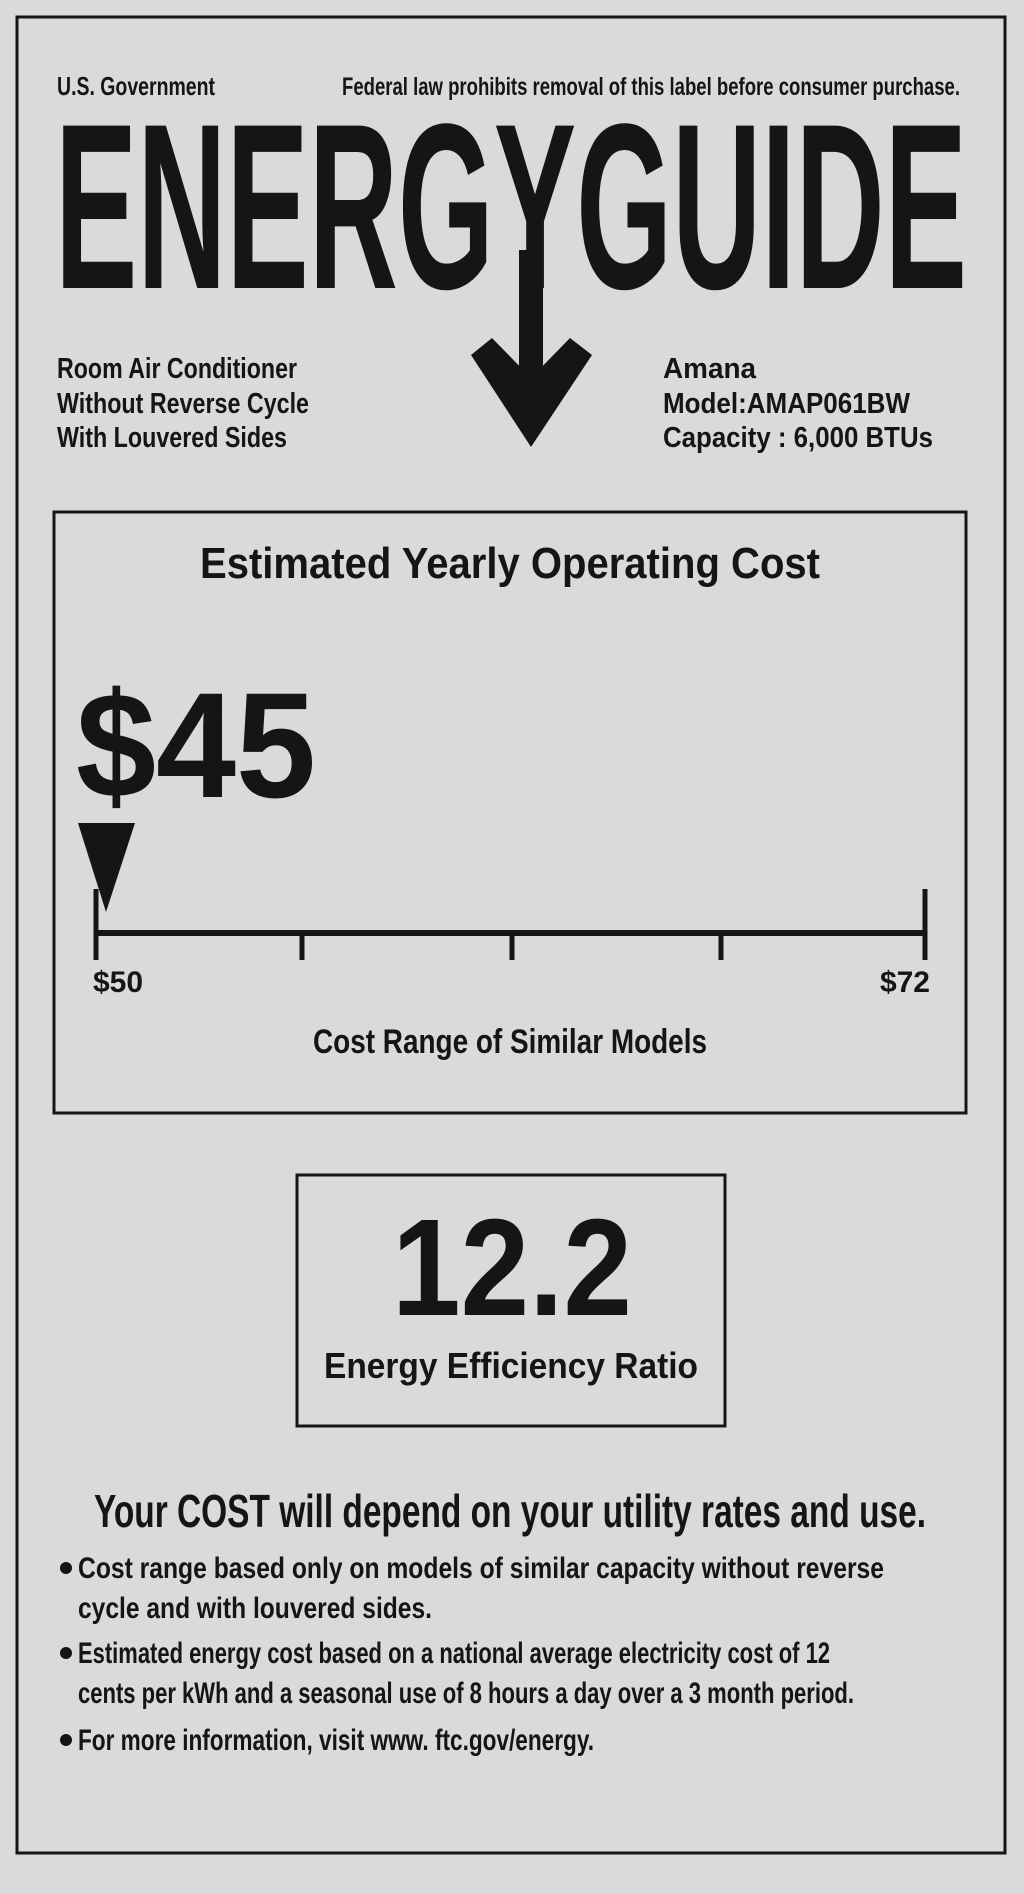 The image size is (1024, 1894). What do you see at coordinates (512, 1268) in the screenshot?
I see `efficiency-value: 12.2` at bounding box center [512, 1268].